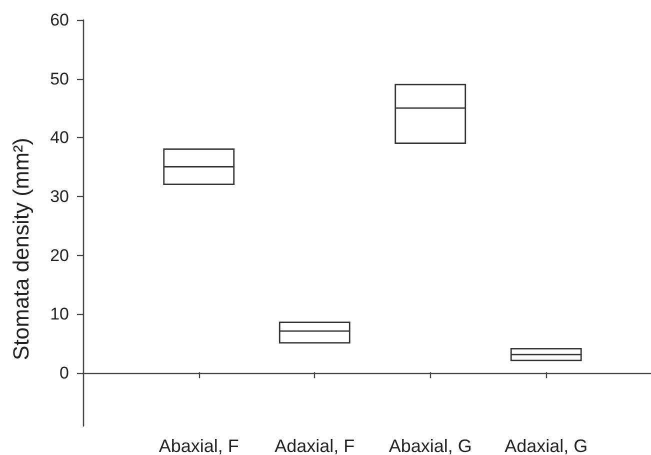 This screenshot has height=455, width=651. What do you see at coordinates (59, 255) in the screenshot?
I see `y-tick-label: 20` at bounding box center [59, 255].